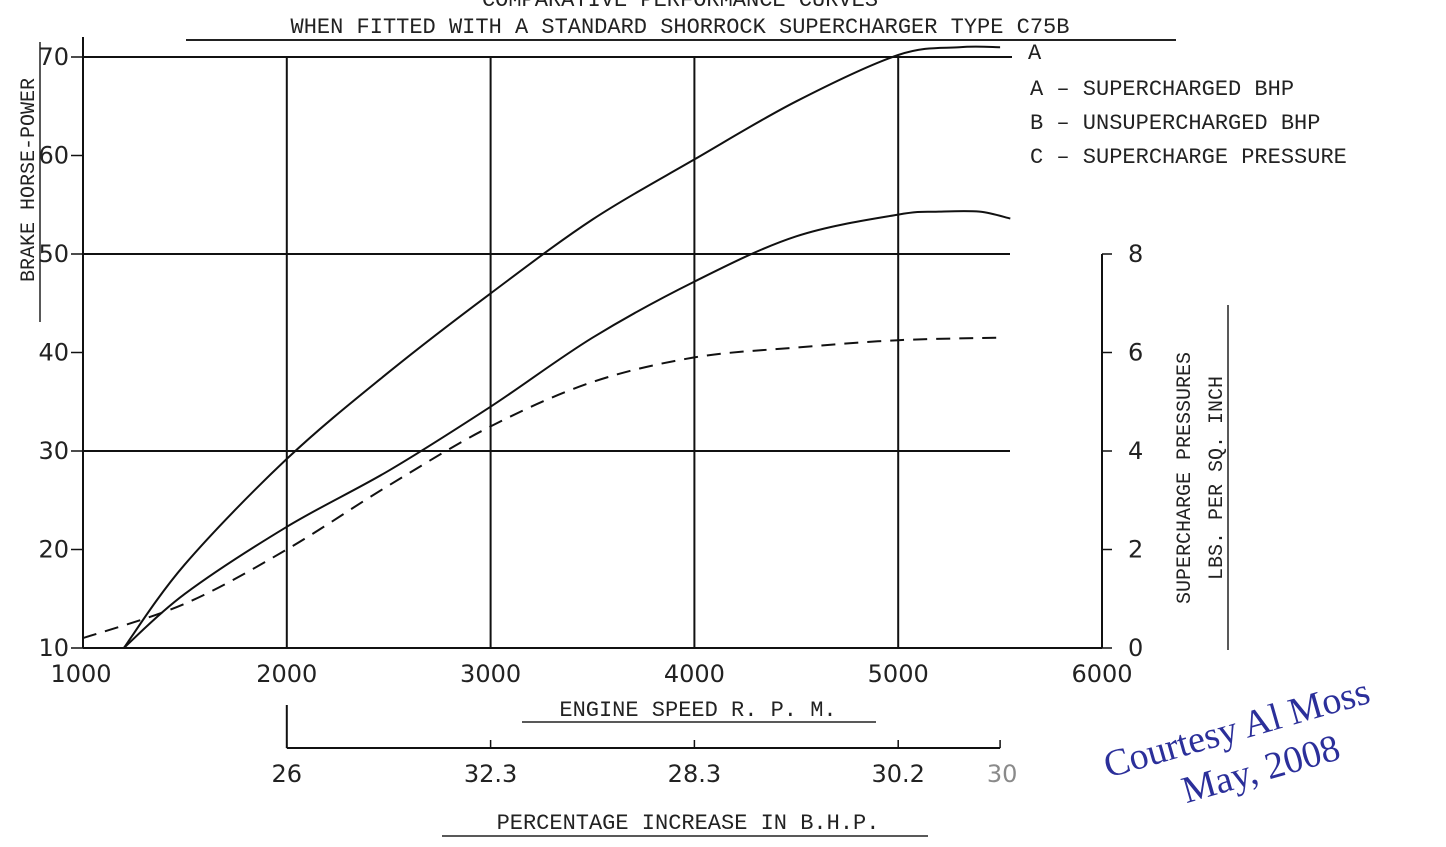 Image resolution: width=1446 pixels, height=847 pixels. Describe the element at coordinates (645, 746) in the screenshot. I see `percentage-axis: 26 32.3 28.3 30.2 30` at that location.